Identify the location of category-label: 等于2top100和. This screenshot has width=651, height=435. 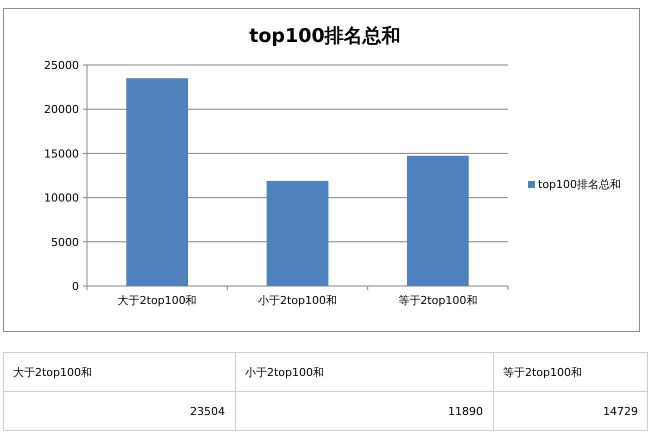
(542, 372).